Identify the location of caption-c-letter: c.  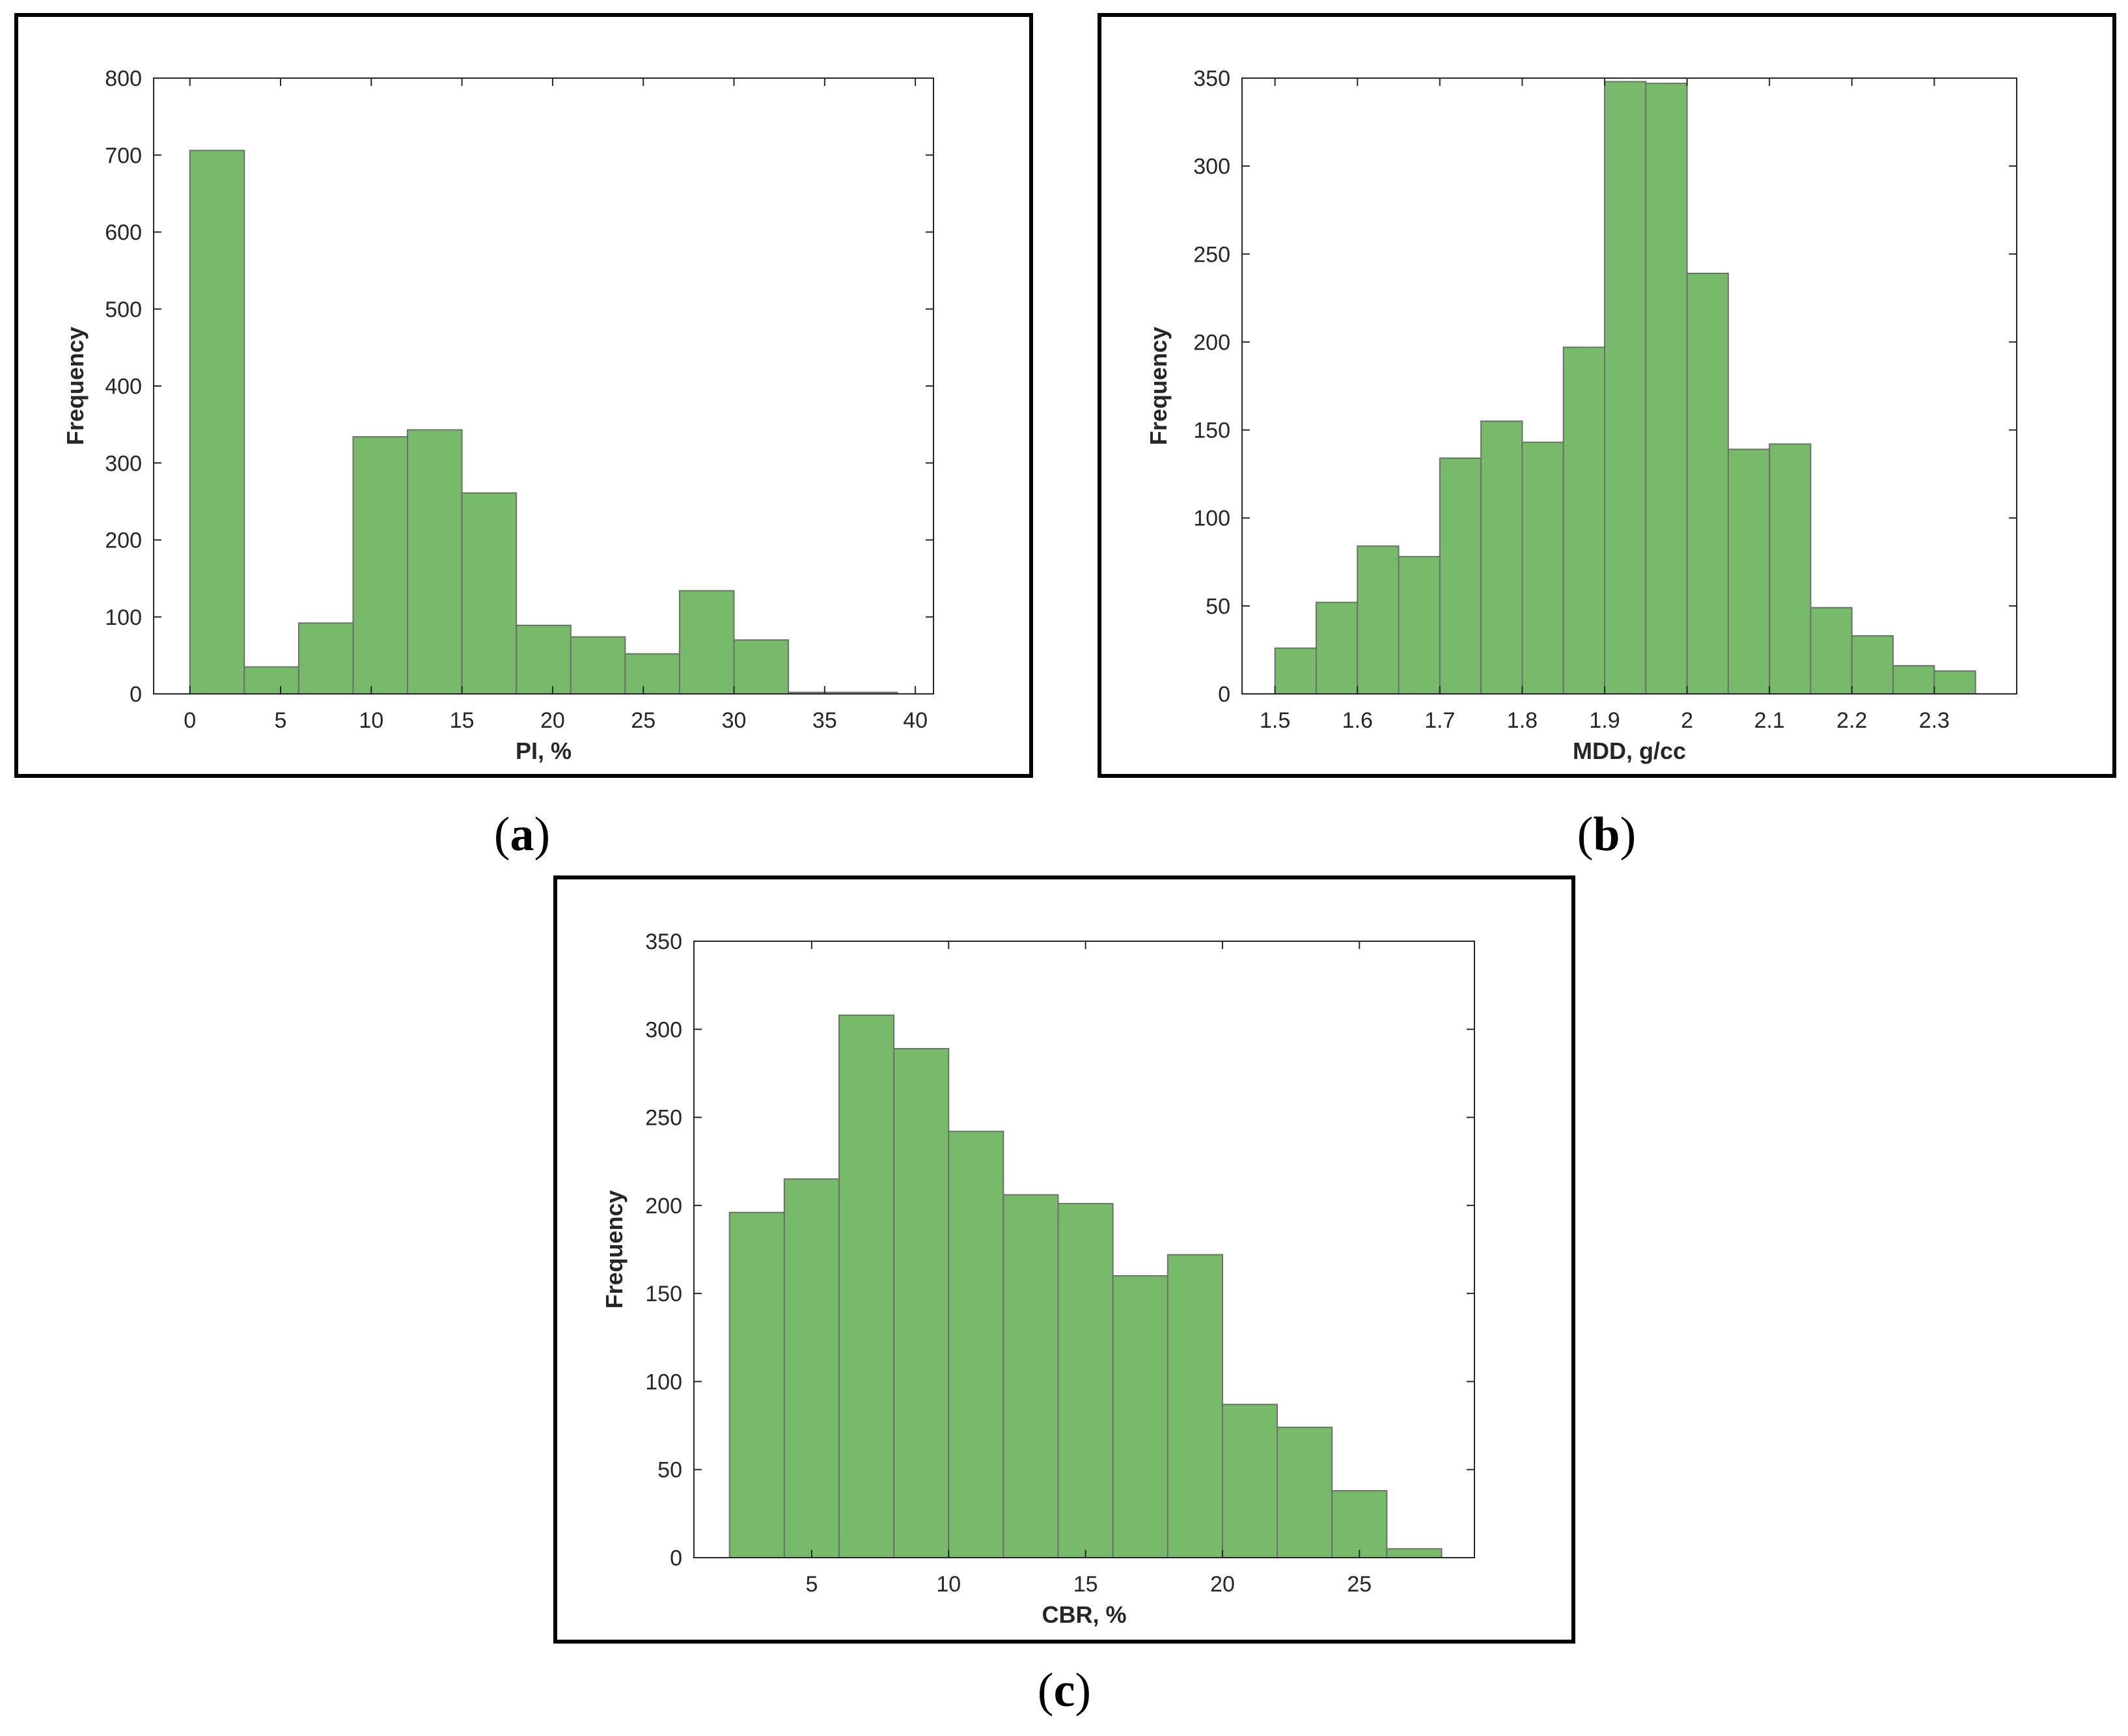
(1064, 1691).